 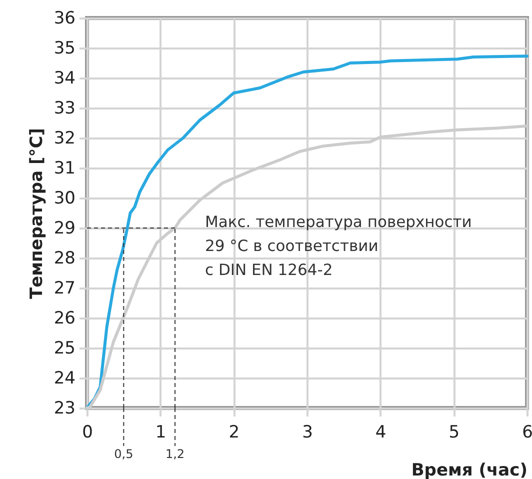 I want to click on y-tick-label: 28, so click(x=65, y=258).